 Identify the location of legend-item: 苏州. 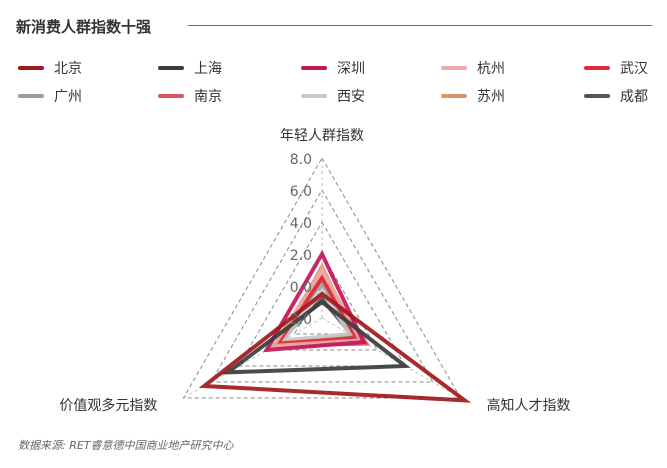
(473, 96).